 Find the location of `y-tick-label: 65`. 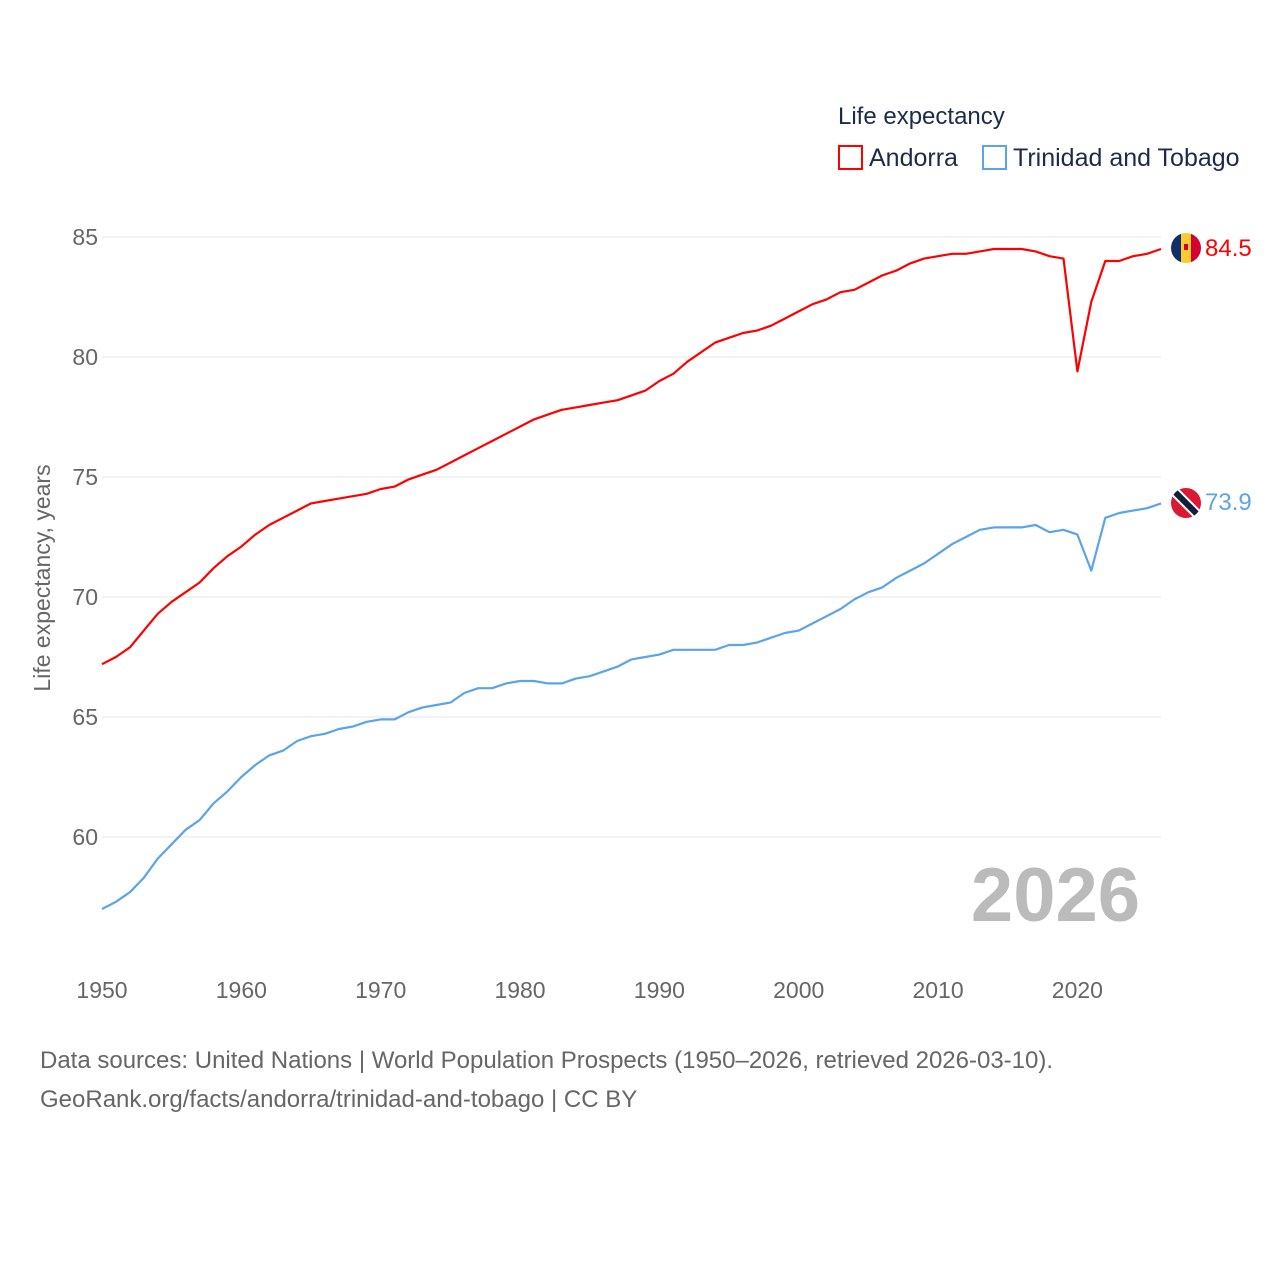

y-tick-label: 65 is located at coordinates (85, 717).